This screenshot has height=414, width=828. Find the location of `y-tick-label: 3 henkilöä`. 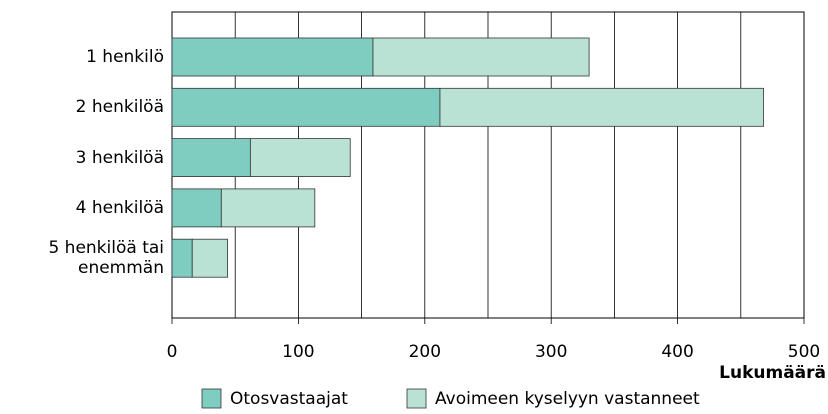

y-tick-label: 3 henkilöä is located at coordinates (119, 157).